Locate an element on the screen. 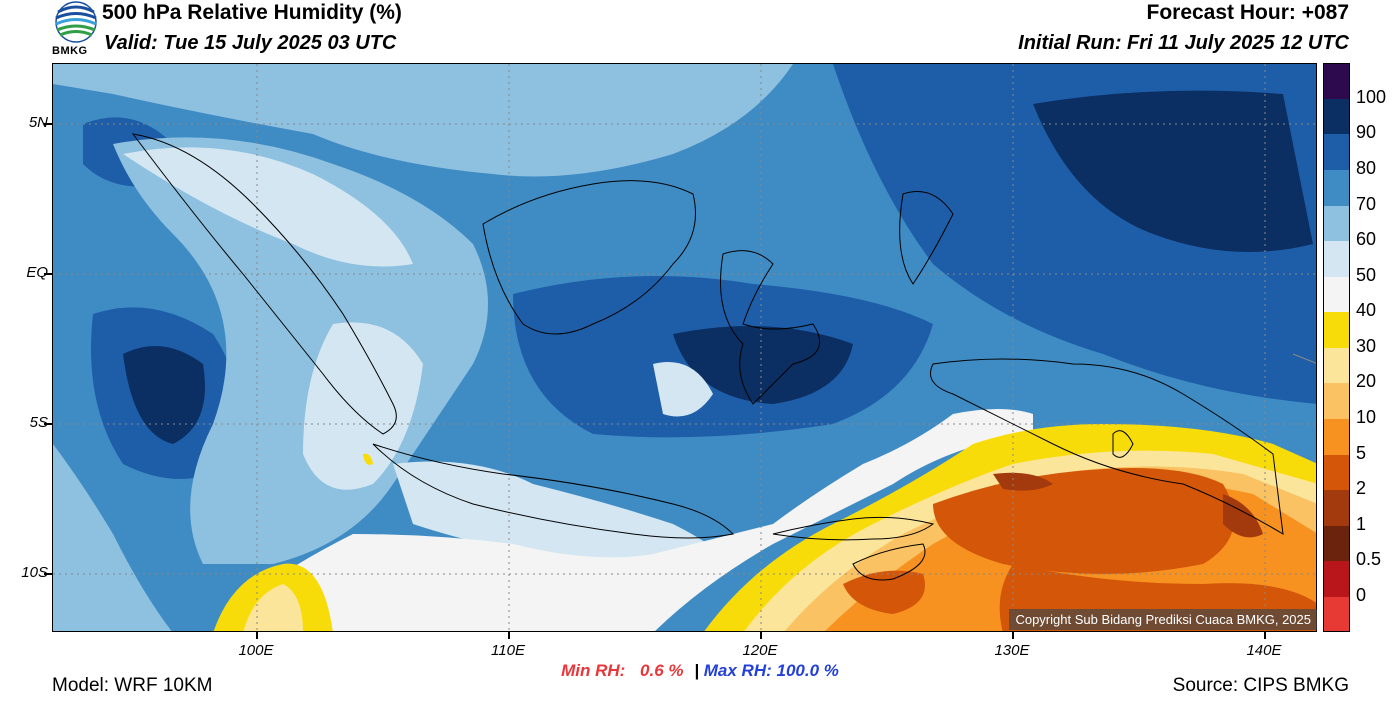 The width and height of the screenshot is (1400, 709). colorbar is located at coordinates (1336, 347).